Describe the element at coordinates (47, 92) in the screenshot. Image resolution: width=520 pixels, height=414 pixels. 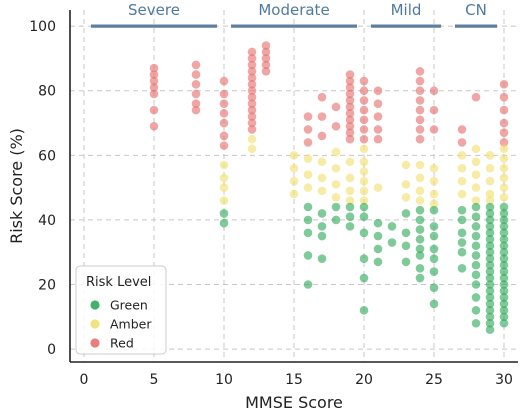
I see `y-tick-label: 80` at that location.